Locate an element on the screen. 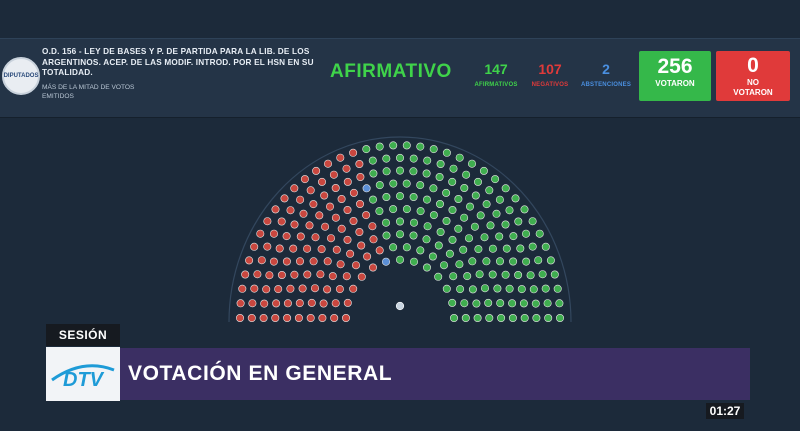  dtv-logo-icon: DTV is located at coordinates (83, 377).